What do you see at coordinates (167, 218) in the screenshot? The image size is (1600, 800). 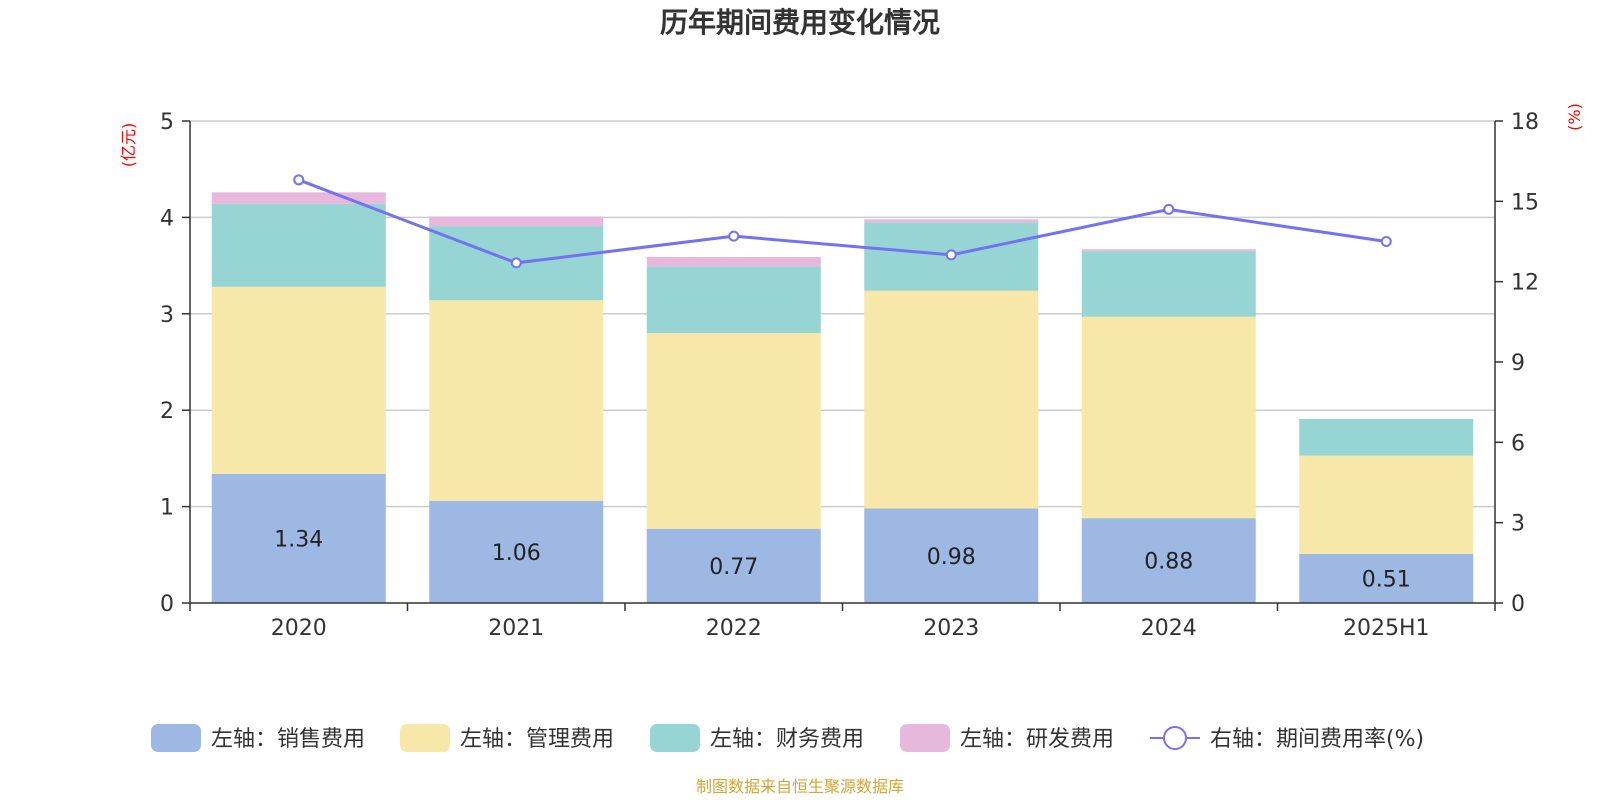 I see `left-axis-tick-label: 4` at bounding box center [167, 218].